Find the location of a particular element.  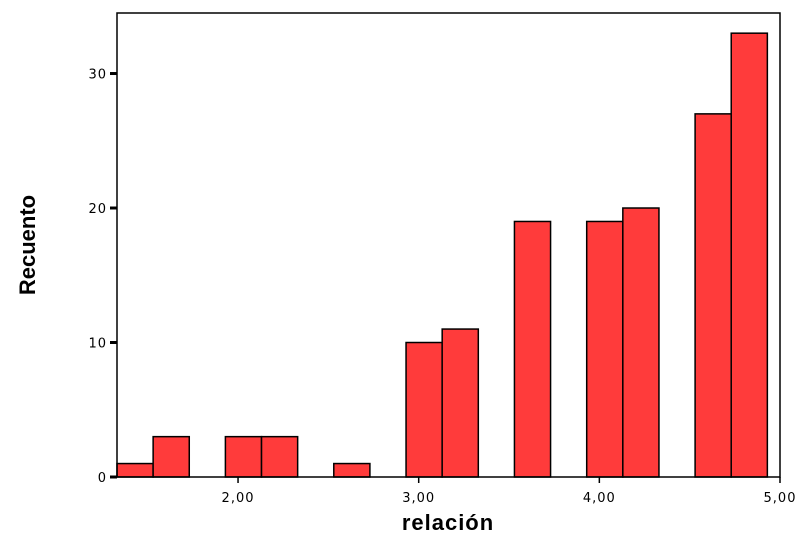

x-axis-ticks: 2,00 3,00 4,00 5,00 is located at coordinates (509, 491).